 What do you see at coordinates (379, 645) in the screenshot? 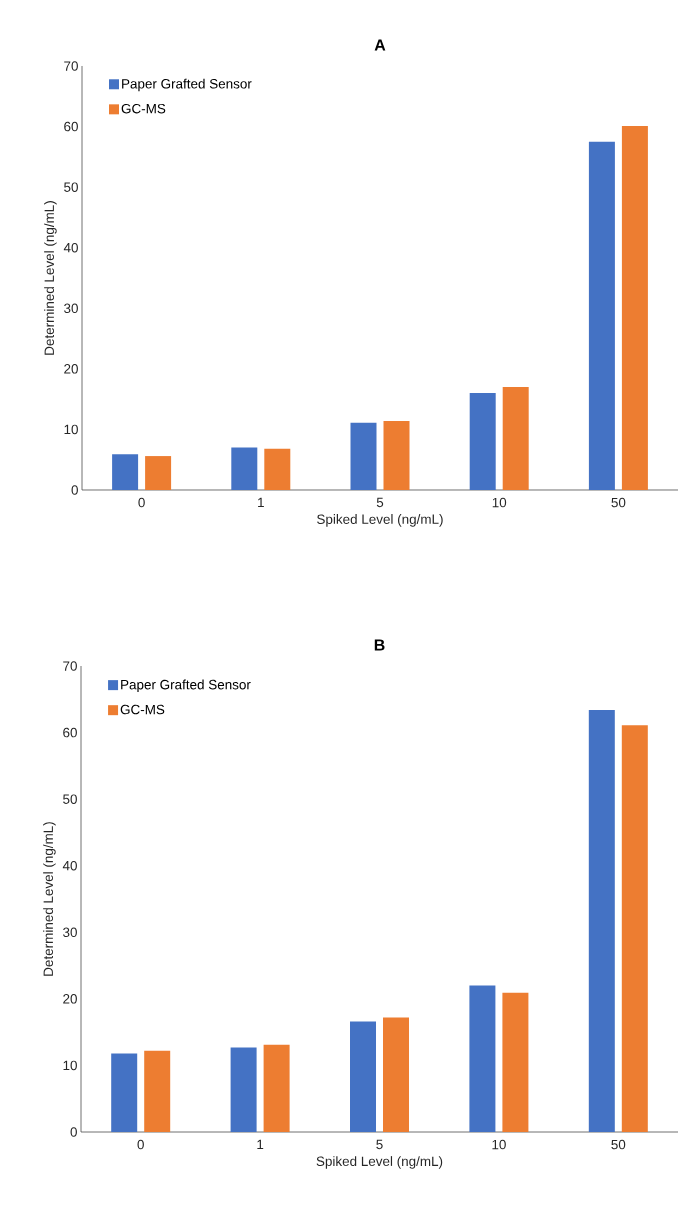
I see `chart-title: B` at bounding box center [379, 645].